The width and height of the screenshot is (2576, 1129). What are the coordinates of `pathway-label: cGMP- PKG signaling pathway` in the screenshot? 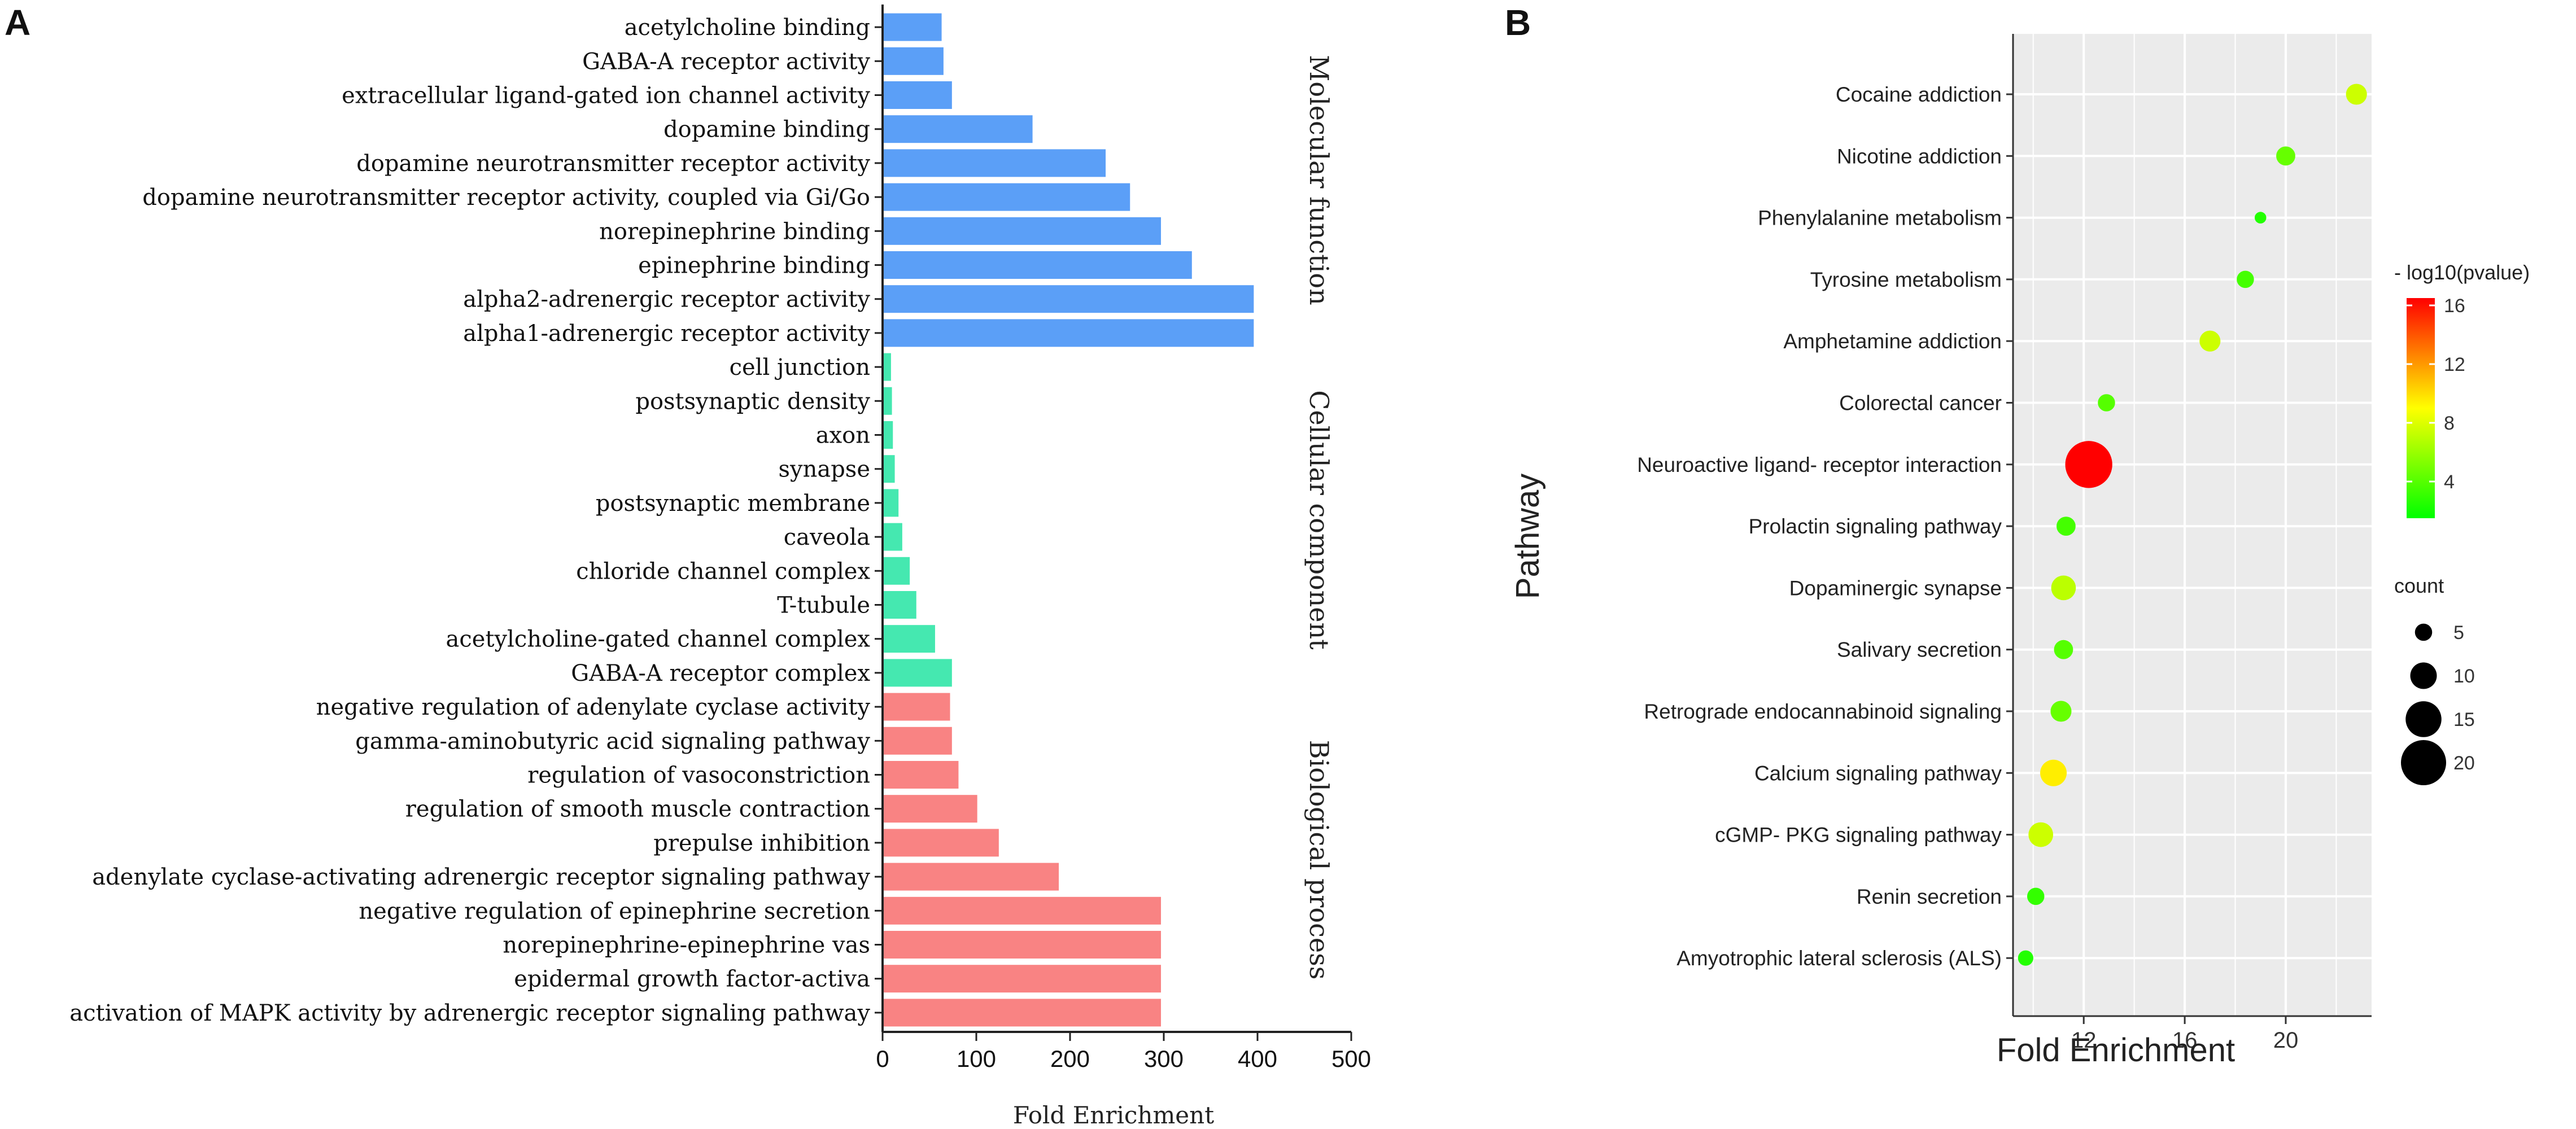 It's located at (1859, 835).